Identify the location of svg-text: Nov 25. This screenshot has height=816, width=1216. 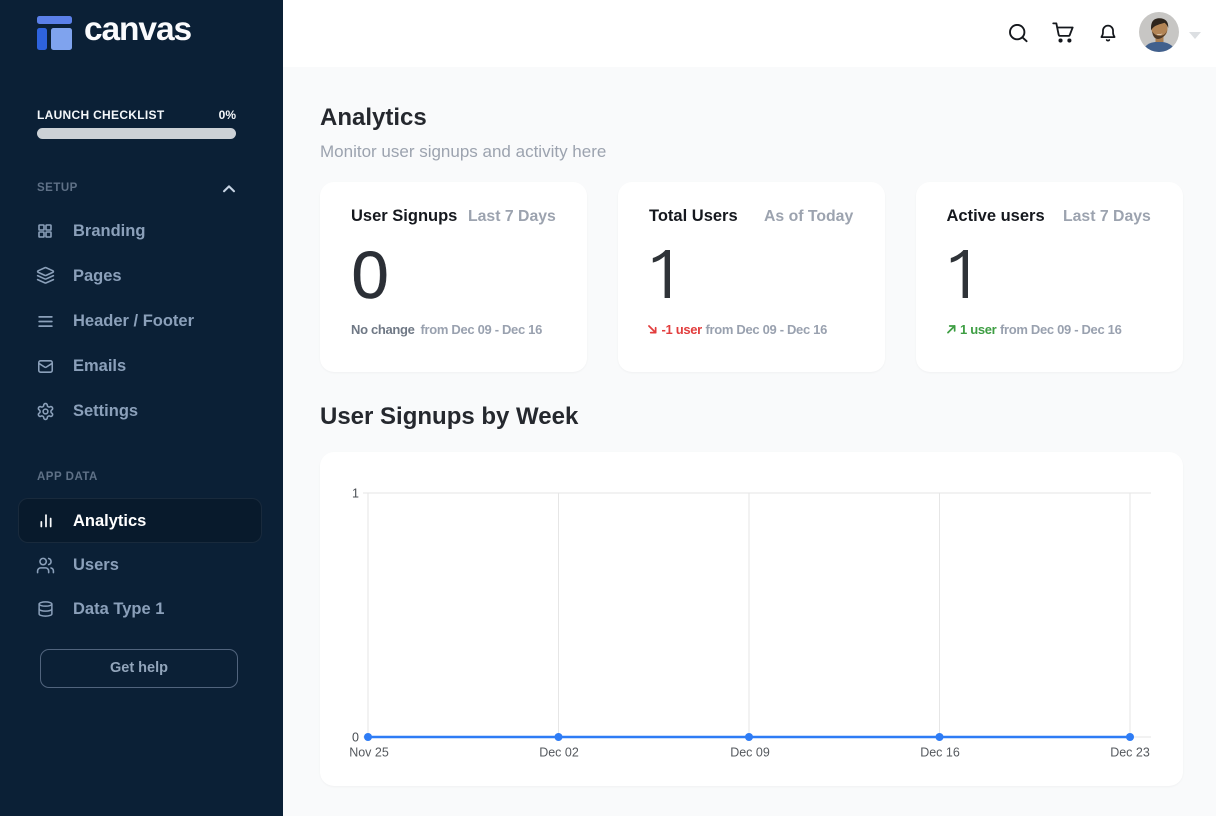
(369, 753).